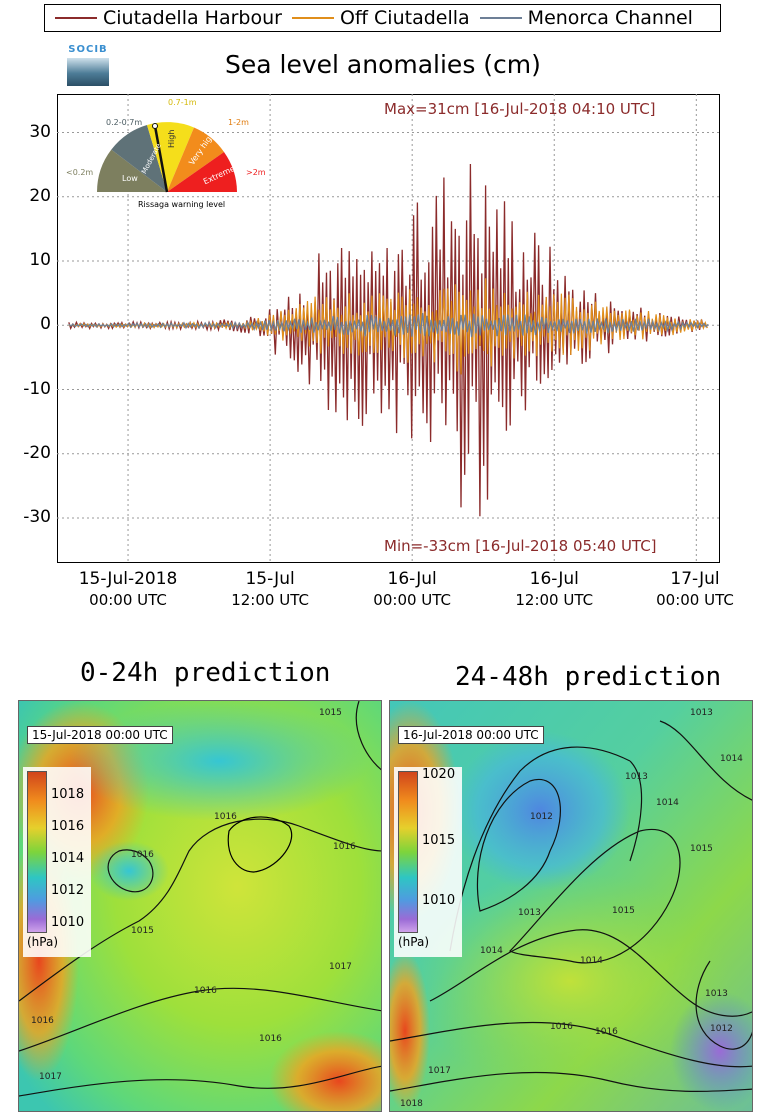 This screenshot has width=765, height=1113. I want to click on y-tick-label: -30, so click(37, 517).